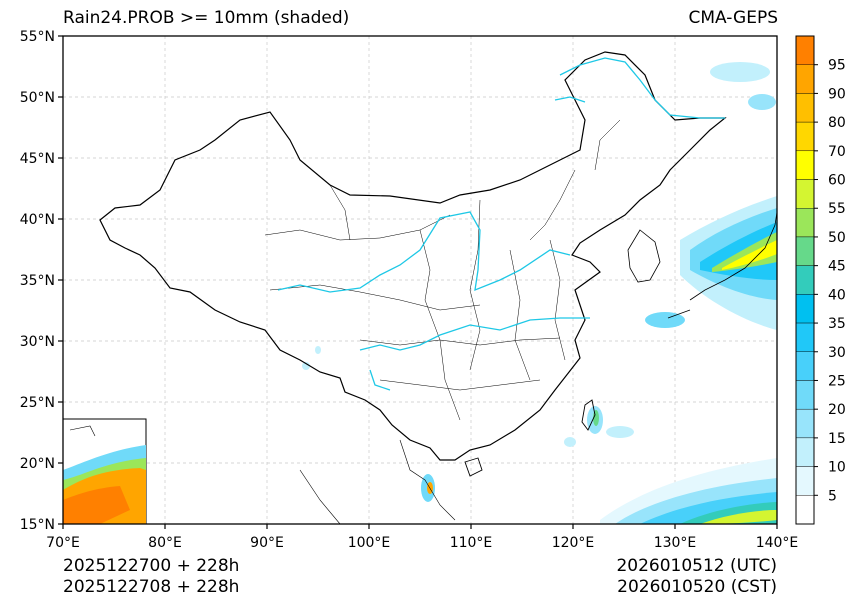 Image resolution: width=860 pixels, height=610 pixels. I want to click on lat-label: 55°N, so click(37, 37).